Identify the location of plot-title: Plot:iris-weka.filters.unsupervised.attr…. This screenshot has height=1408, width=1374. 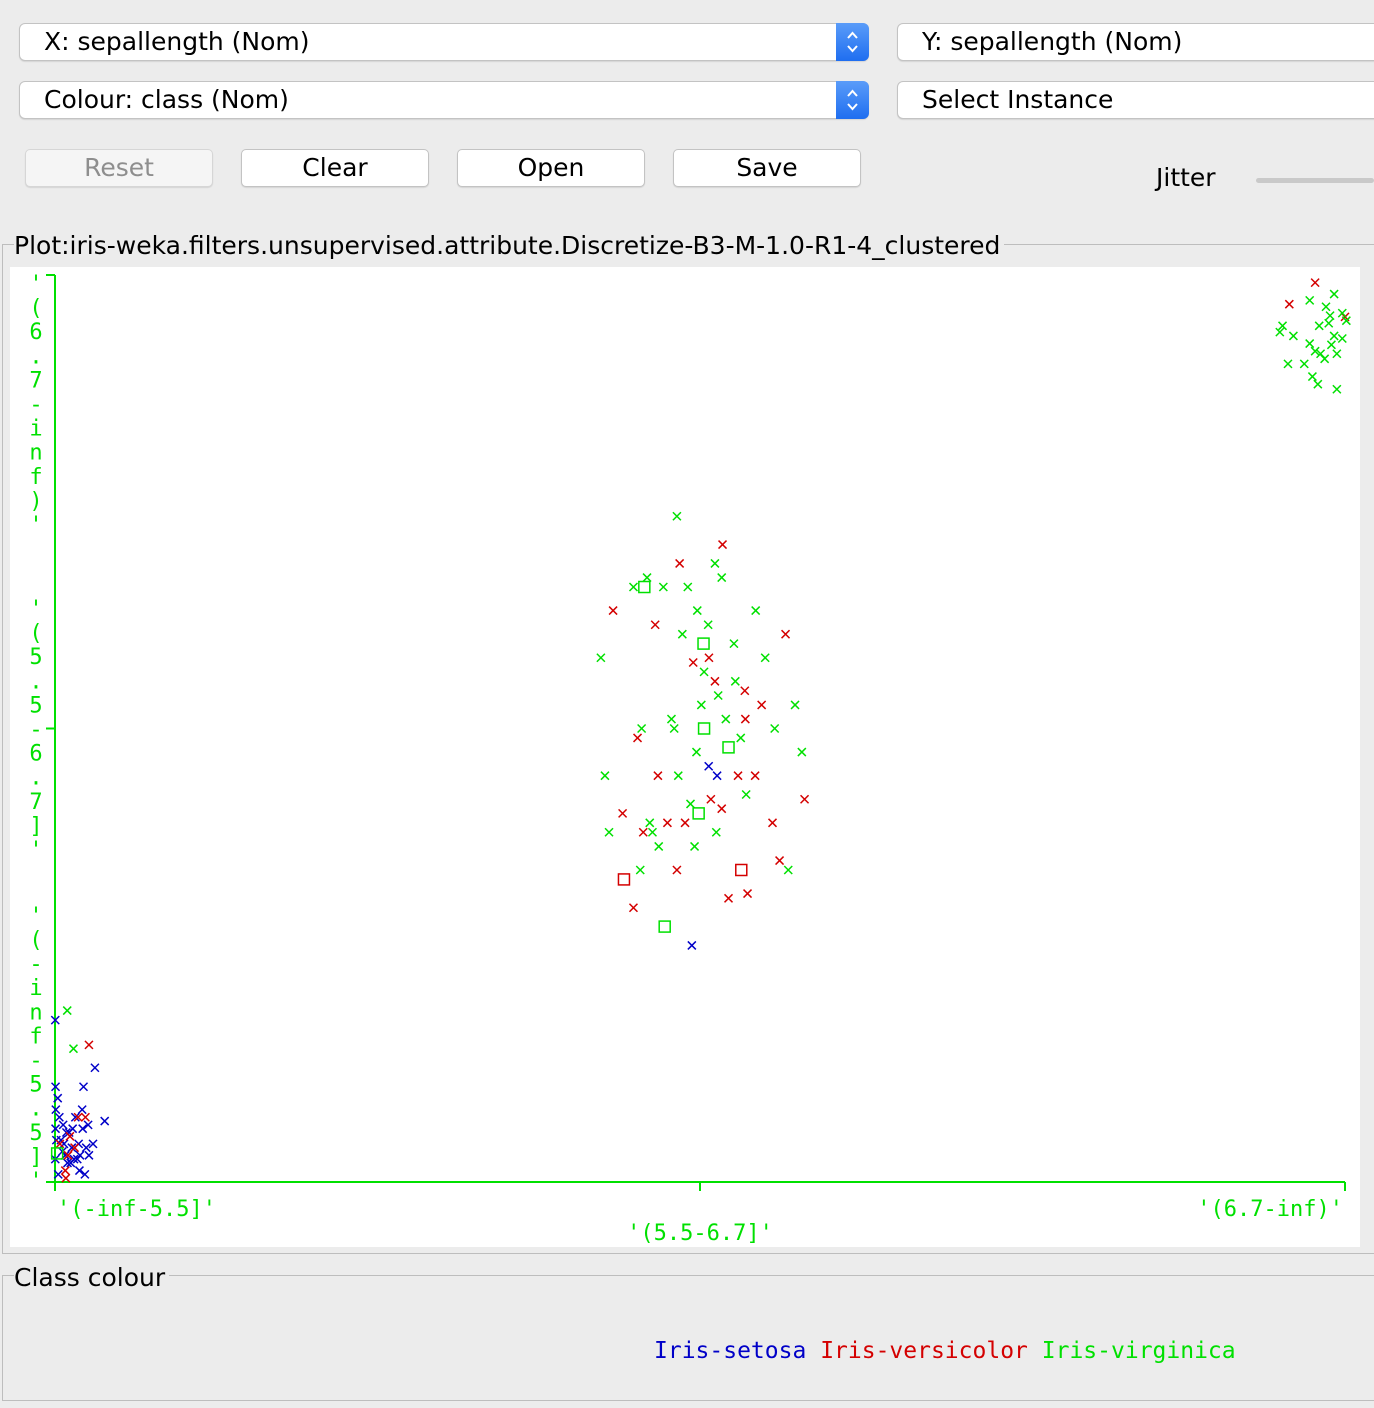
(509, 245).